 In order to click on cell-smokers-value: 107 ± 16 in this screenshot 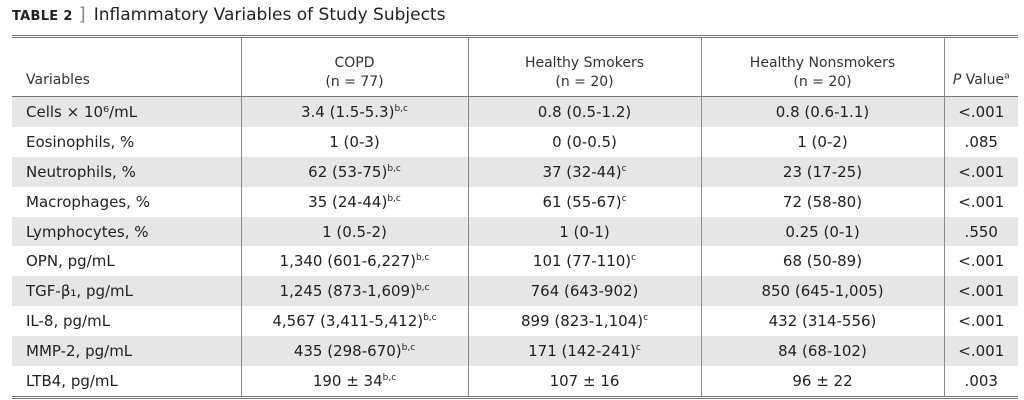, I will do `click(584, 380)`.